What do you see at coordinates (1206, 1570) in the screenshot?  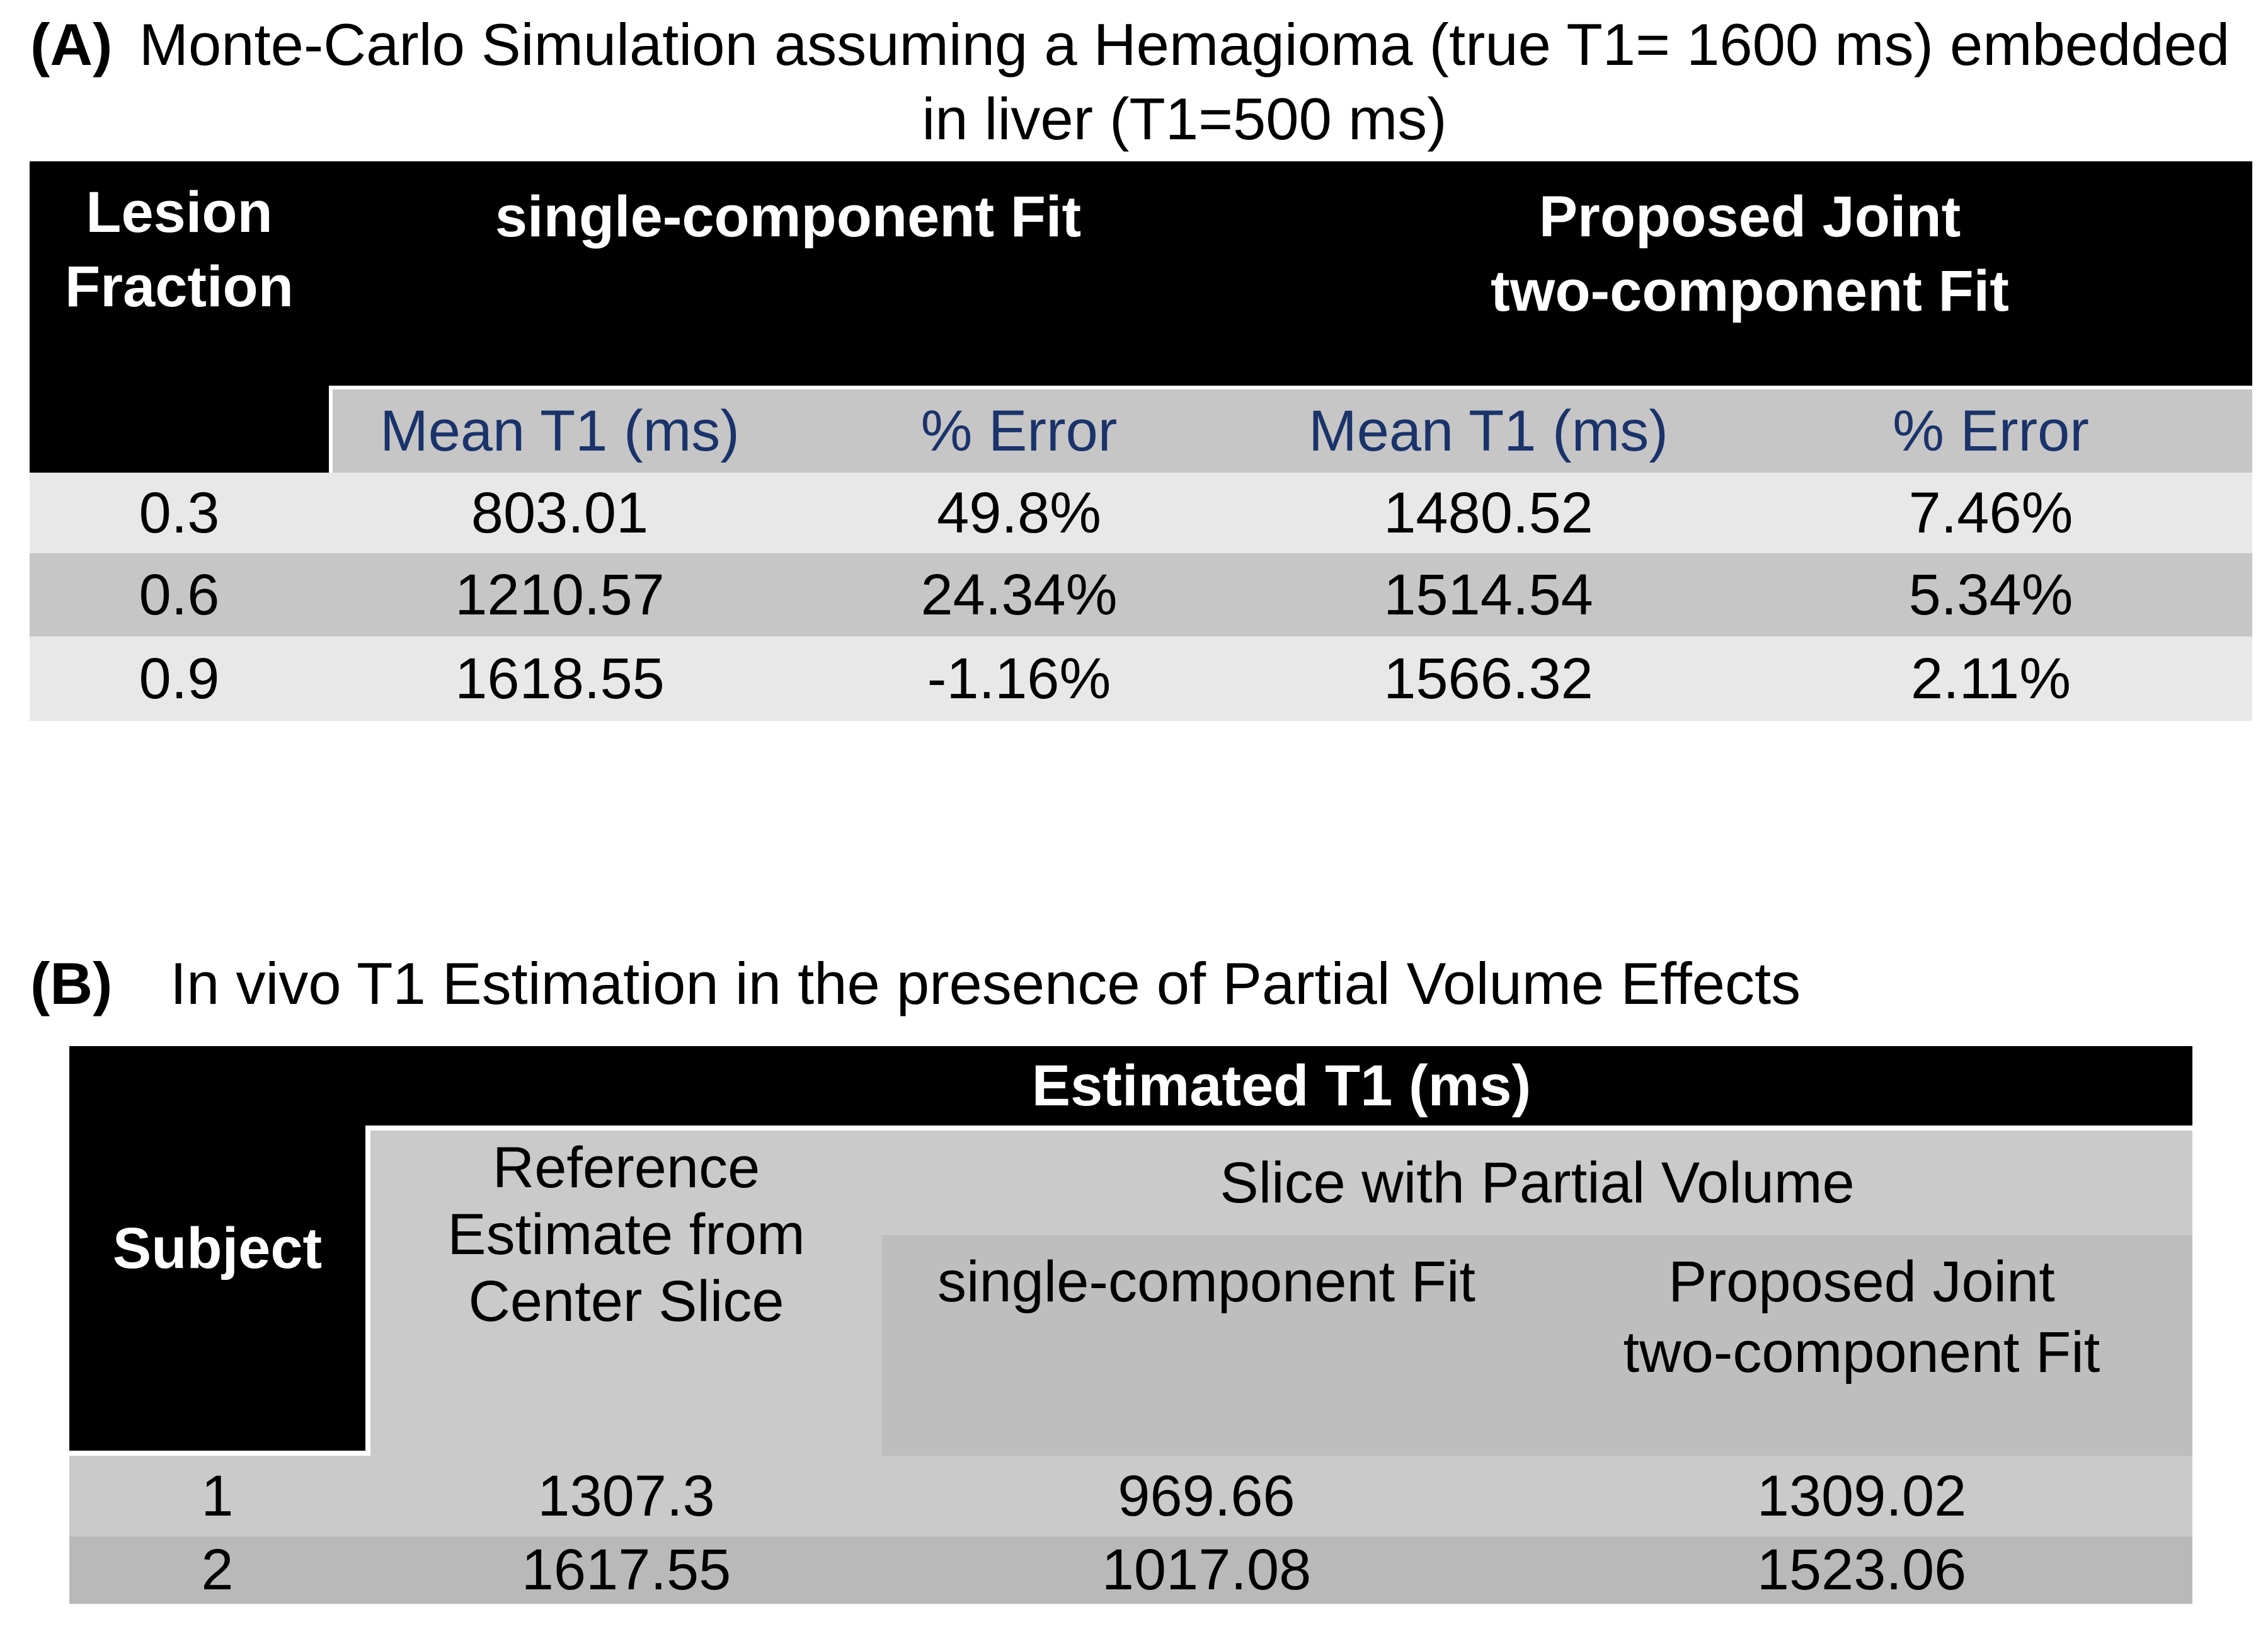 I see `table-b-cell: 1017.08` at bounding box center [1206, 1570].